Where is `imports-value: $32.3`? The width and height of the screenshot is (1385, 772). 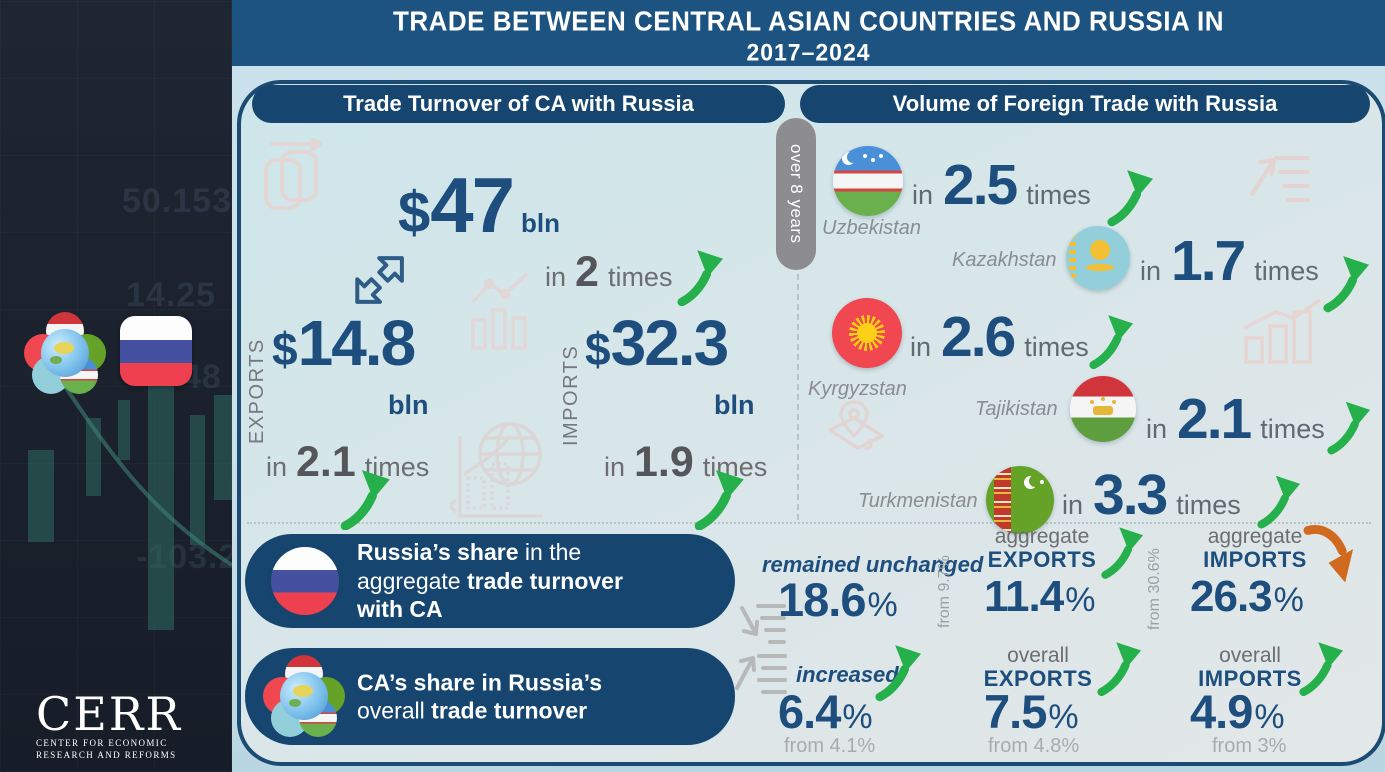
imports-value: $32.3 is located at coordinates (657, 343).